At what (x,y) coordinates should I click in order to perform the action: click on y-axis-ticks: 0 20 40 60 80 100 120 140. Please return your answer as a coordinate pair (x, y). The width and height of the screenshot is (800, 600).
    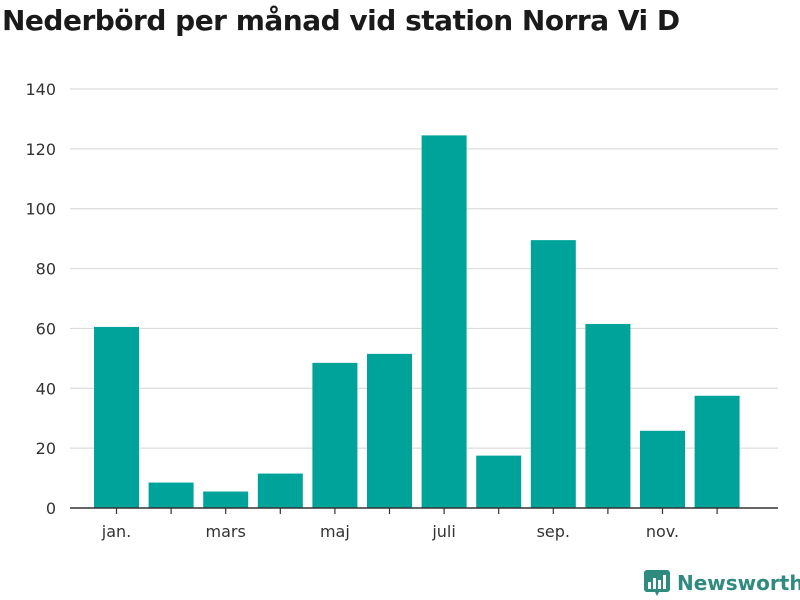
    Looking at the image, I should click on (40, 299).